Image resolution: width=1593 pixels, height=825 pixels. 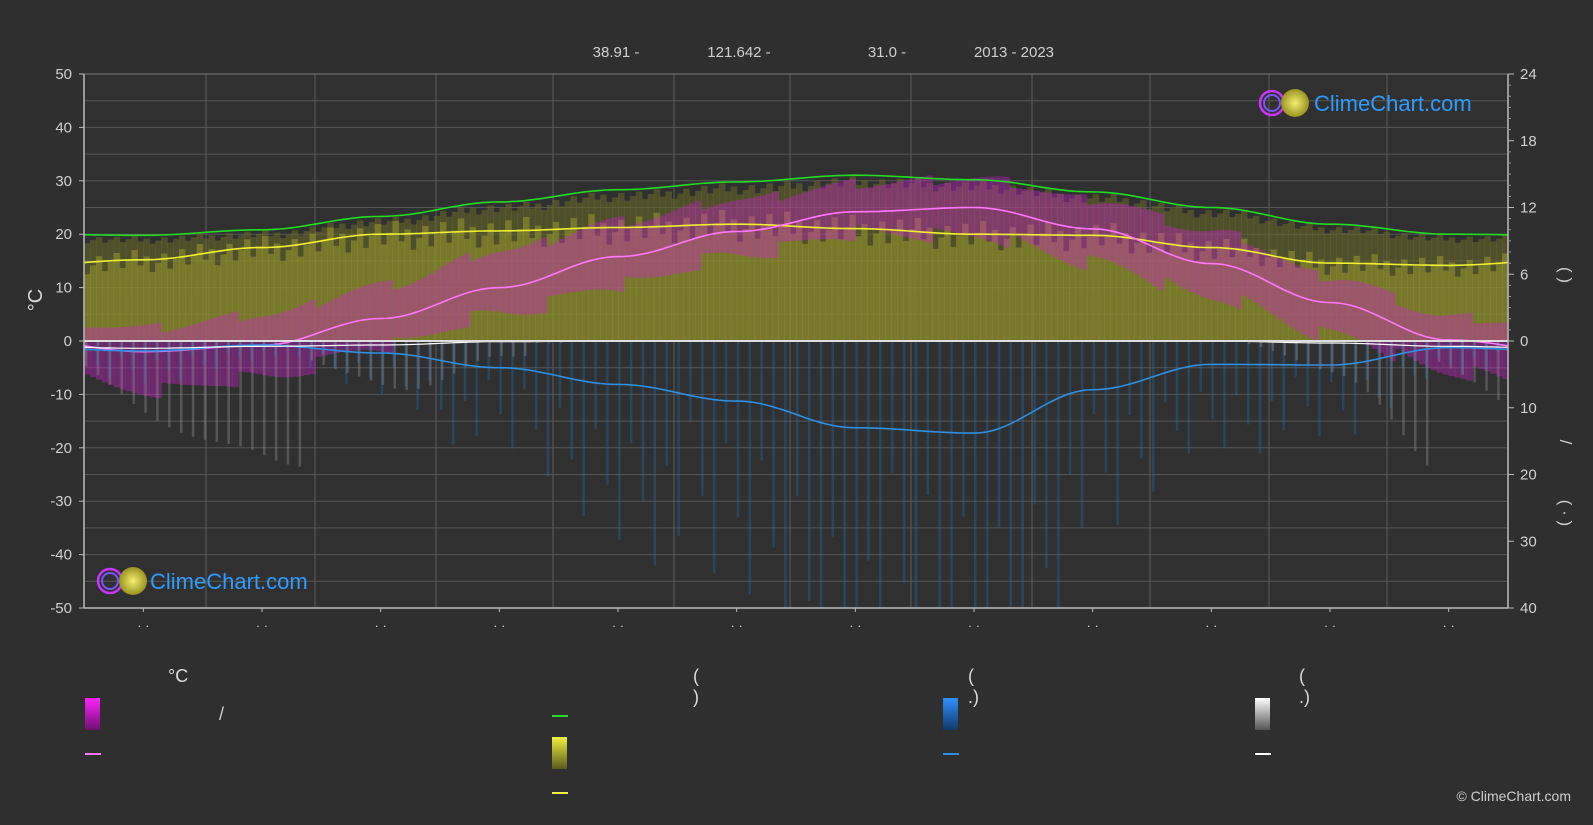 What do you see at coordinates (696, 686) in the screenshot?
I see `legend-heading-sun: ( )` at bounding box center [696, 686].